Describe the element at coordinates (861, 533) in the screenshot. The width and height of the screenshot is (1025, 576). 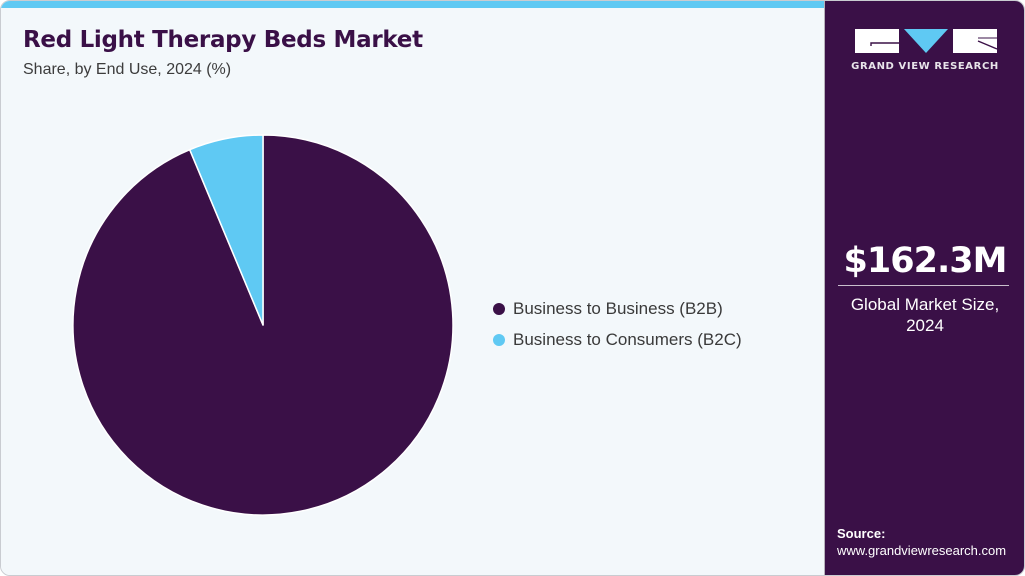
I see `source-heading: Source:` at that location.